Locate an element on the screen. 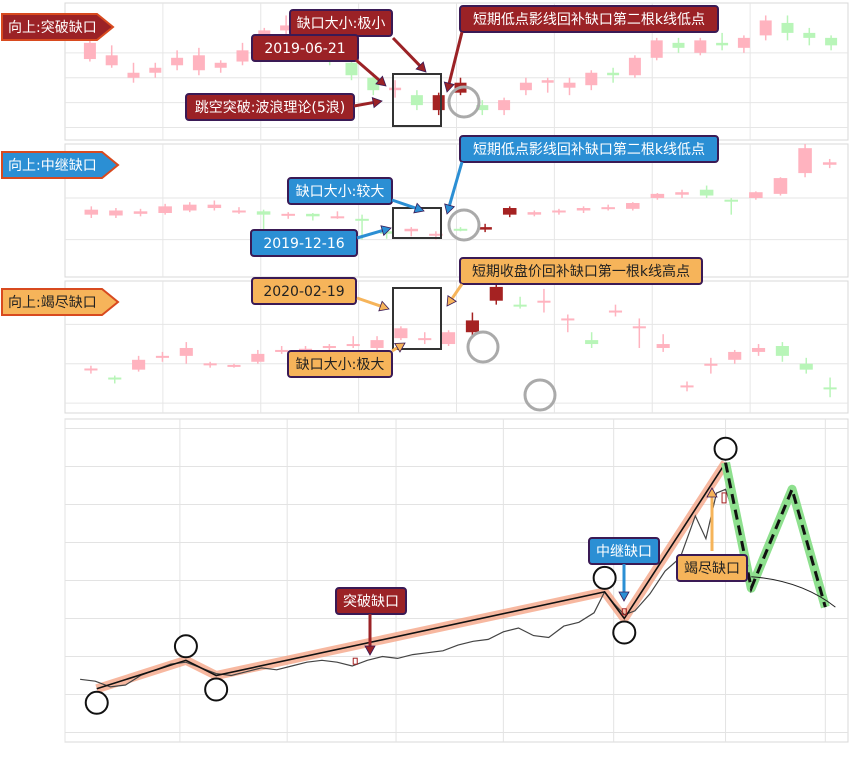  gap-size-label: 缺口大小:极大 is located at coordinates (340, 365).